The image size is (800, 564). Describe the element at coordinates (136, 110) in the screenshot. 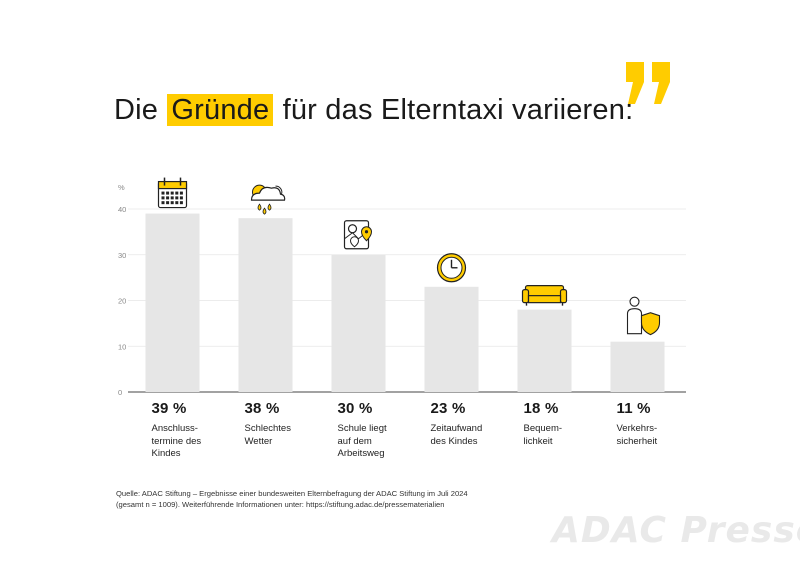

I see `title-before: Die` at that location.